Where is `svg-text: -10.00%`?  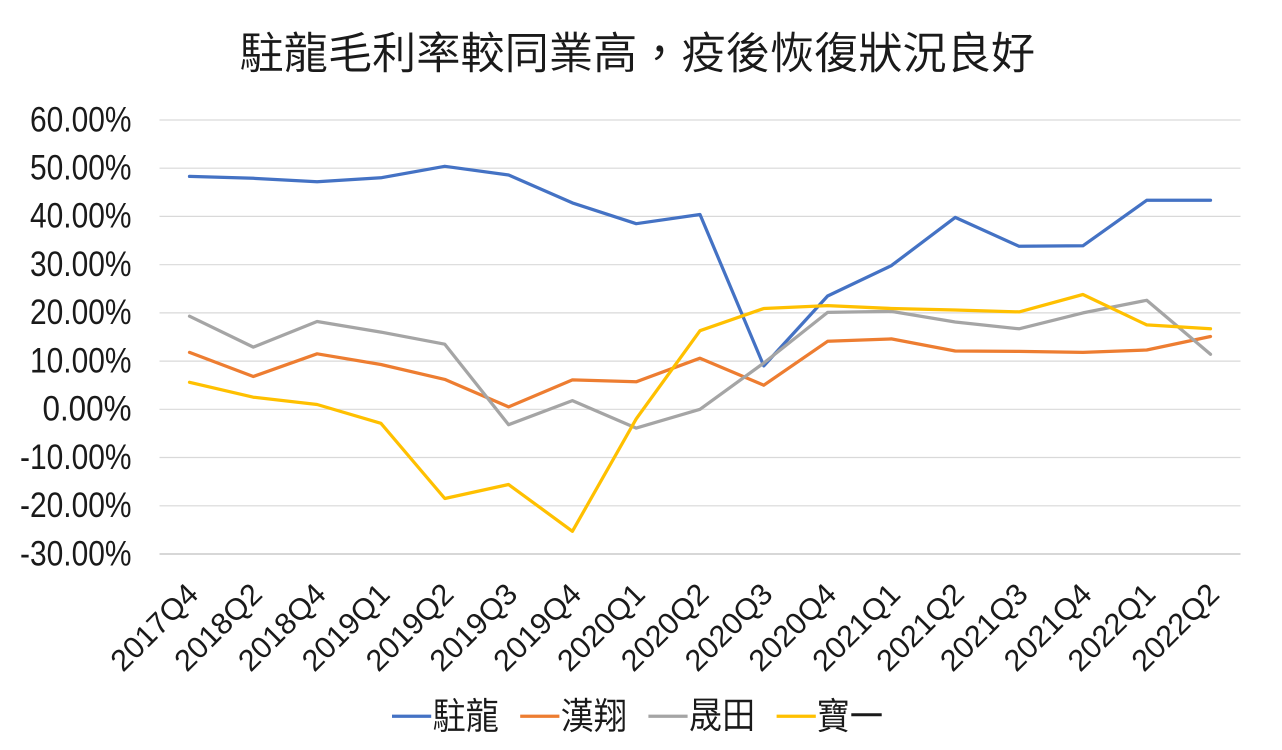
svg-text: -10.00% is located at coordinates (76, 457).